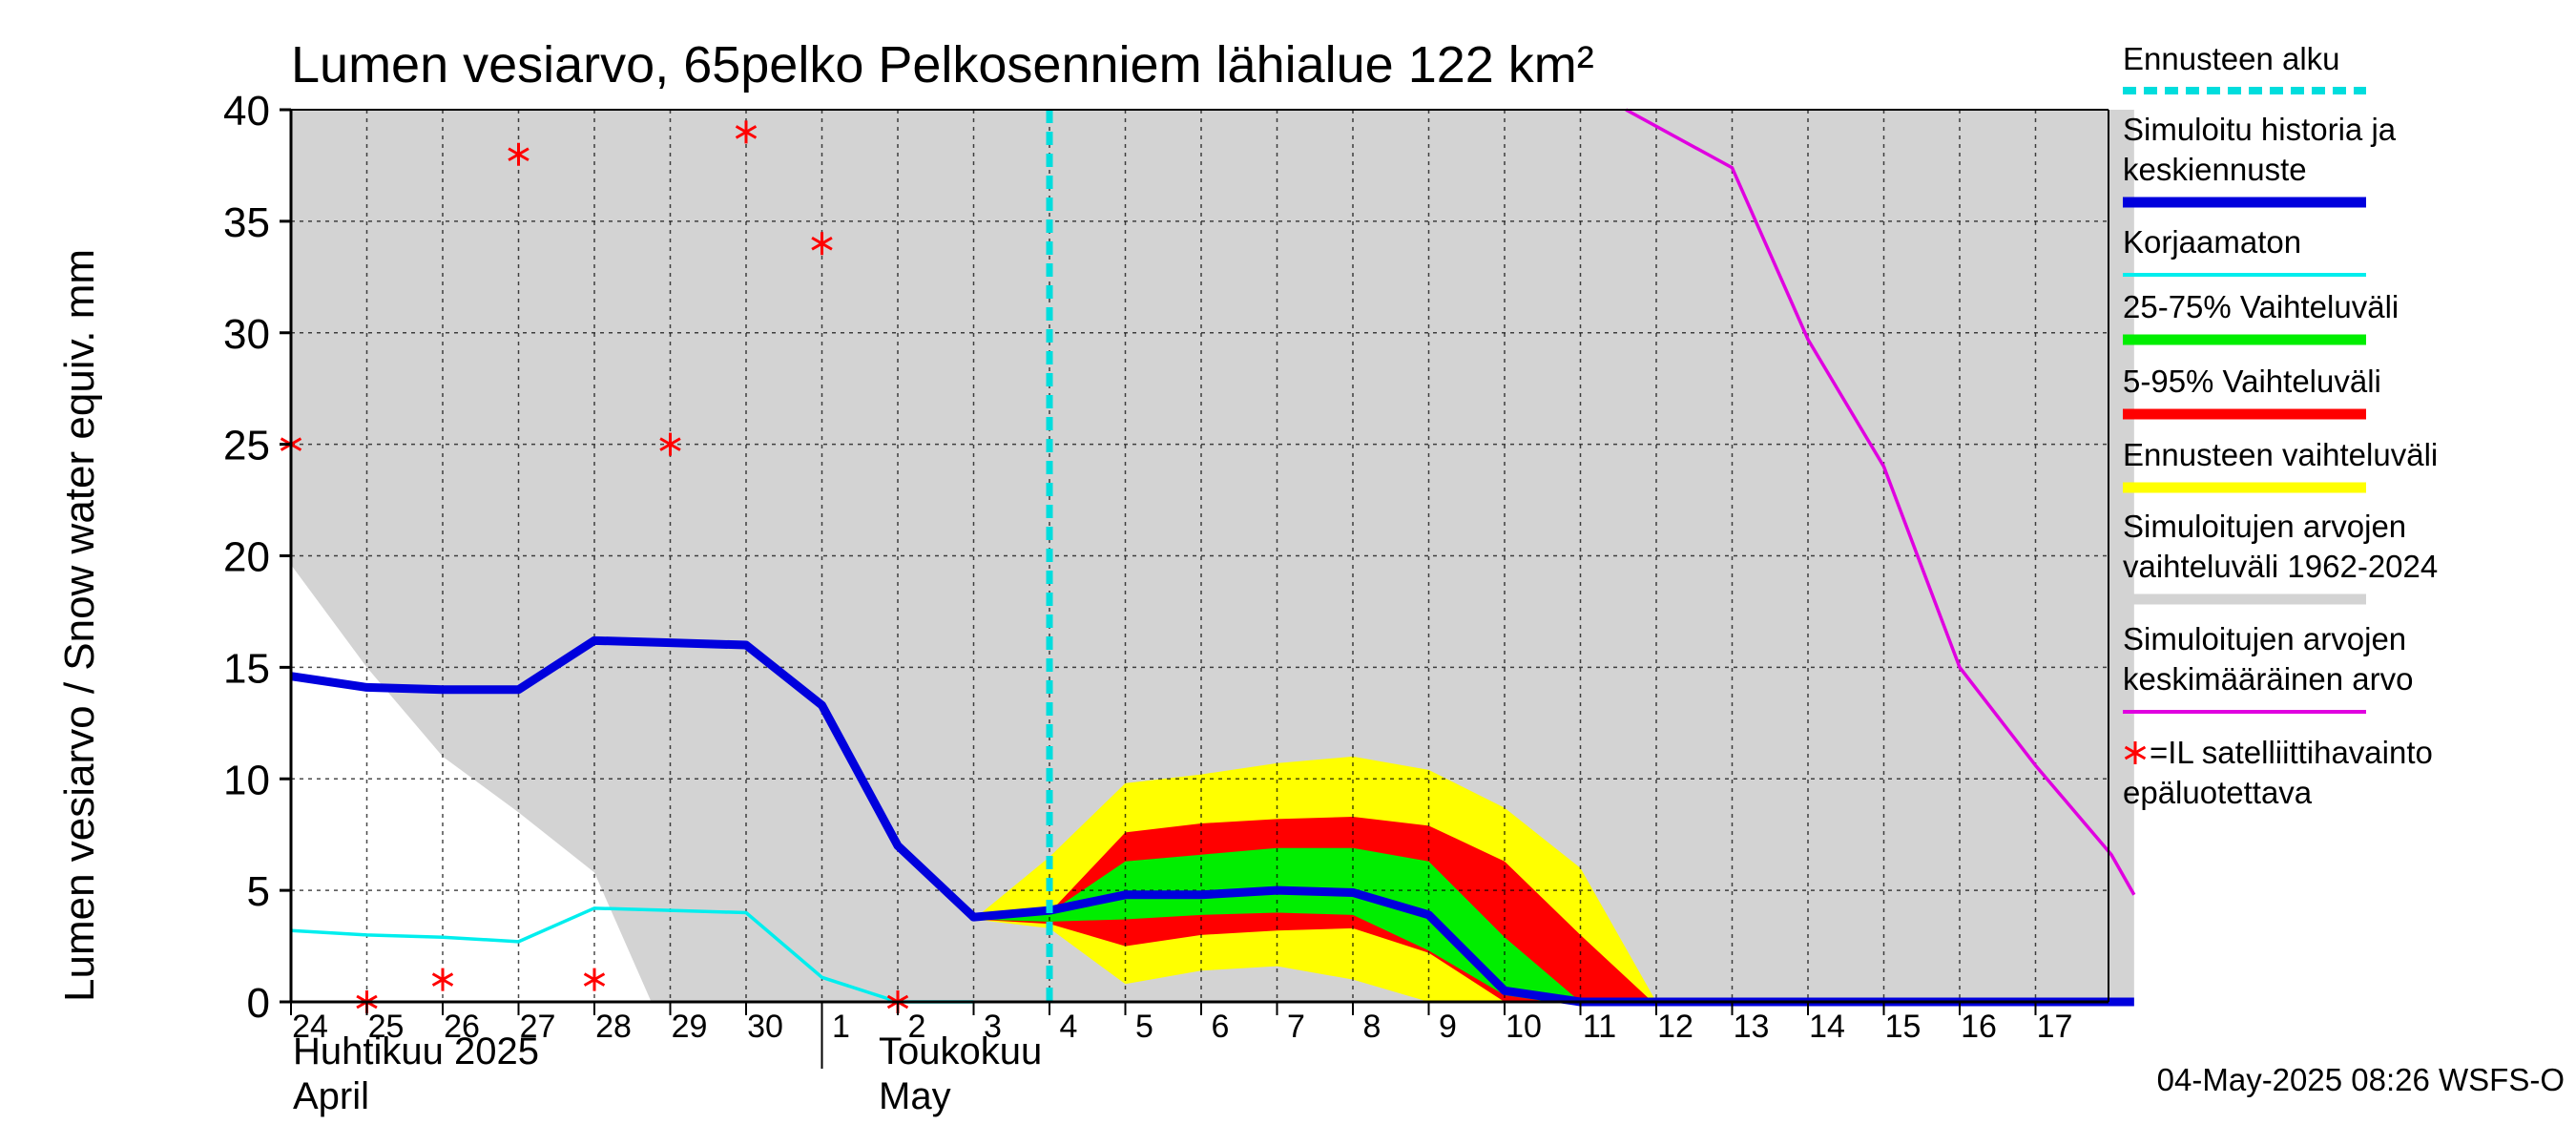 The width and height of the screenshot is (2576, 1145). Describe the element at coordinates (1221, 1027) in the screenshot. I see `x-tick-label: 6` at that location.